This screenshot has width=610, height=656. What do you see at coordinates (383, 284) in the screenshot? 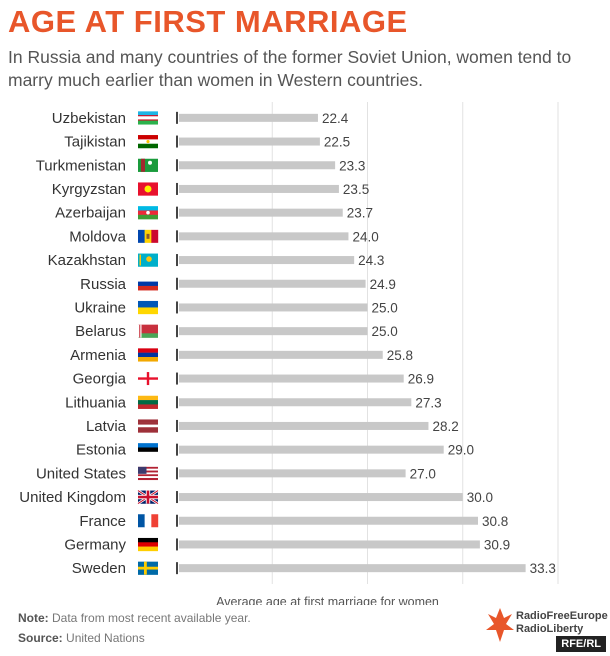
I see `value-label: 24.9` at bounding box center [383, 284].